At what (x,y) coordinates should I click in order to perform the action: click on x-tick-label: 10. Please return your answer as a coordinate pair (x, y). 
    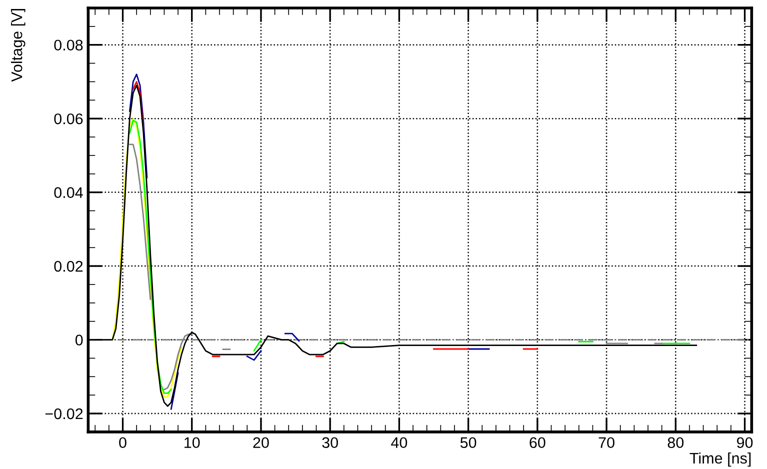
    Looking at the image, I should click on (192, 442).